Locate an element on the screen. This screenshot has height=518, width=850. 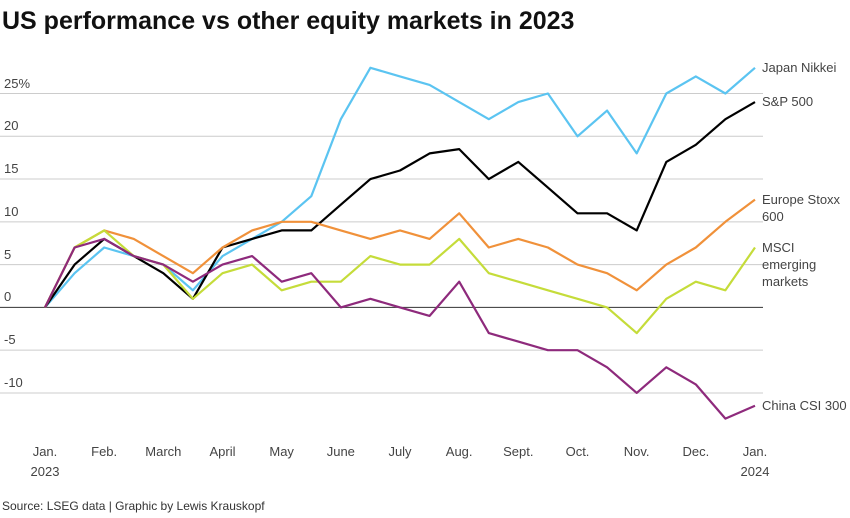
y-tick-label: 20 is located at coordinates (13, 126).